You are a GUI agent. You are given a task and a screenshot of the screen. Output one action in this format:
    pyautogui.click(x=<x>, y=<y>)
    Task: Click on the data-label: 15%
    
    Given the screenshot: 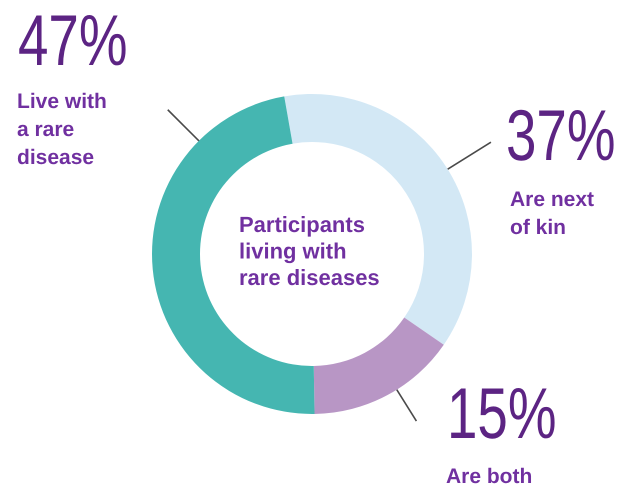 What is the action you would take?
    pyautogui.click(x=502, y=413)
    